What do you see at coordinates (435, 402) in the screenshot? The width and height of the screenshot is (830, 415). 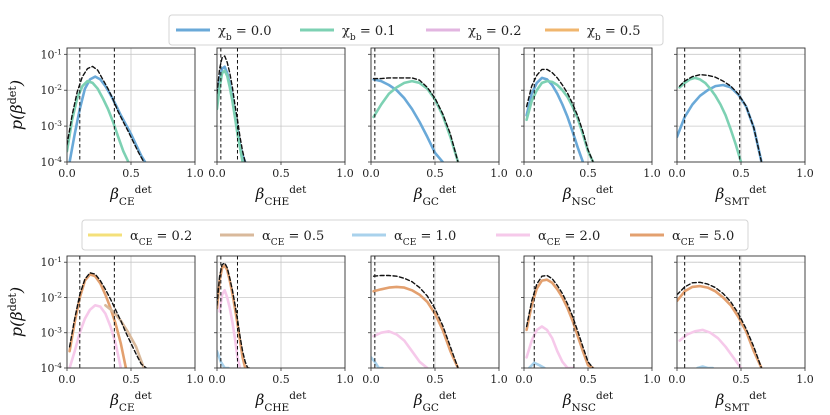 I see `x-axis-label: βGCdet` at bounding box center [435, 402].